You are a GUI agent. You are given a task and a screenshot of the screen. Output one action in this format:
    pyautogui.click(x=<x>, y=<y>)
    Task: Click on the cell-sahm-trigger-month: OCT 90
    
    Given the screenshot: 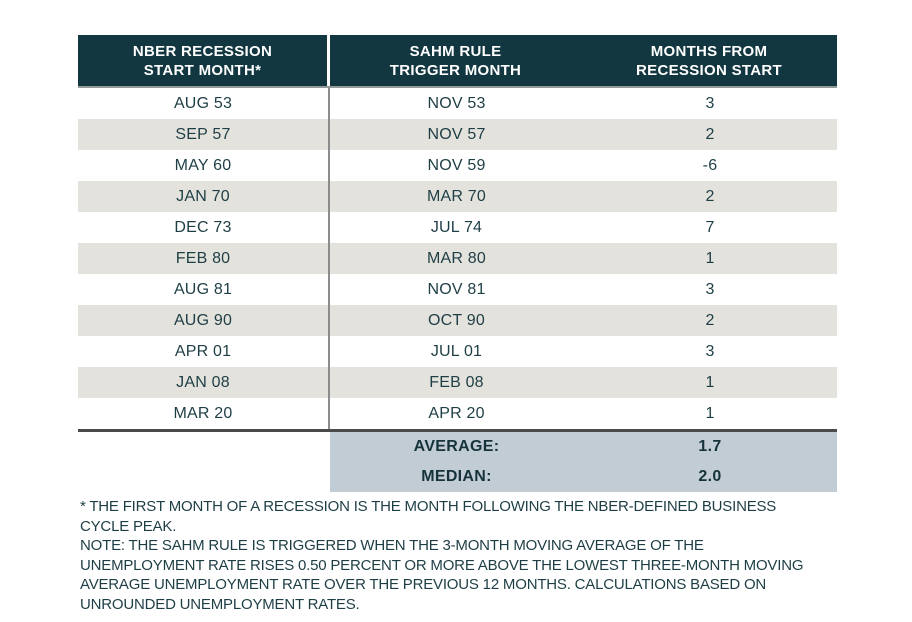 What is the action you would take?
    pyautogui.click(x=456, y=320)
    